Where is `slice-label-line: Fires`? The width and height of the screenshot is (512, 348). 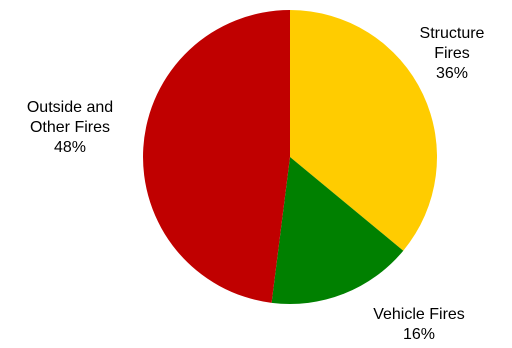
slice-label-line: Fires is located at coordinates (452, 53).